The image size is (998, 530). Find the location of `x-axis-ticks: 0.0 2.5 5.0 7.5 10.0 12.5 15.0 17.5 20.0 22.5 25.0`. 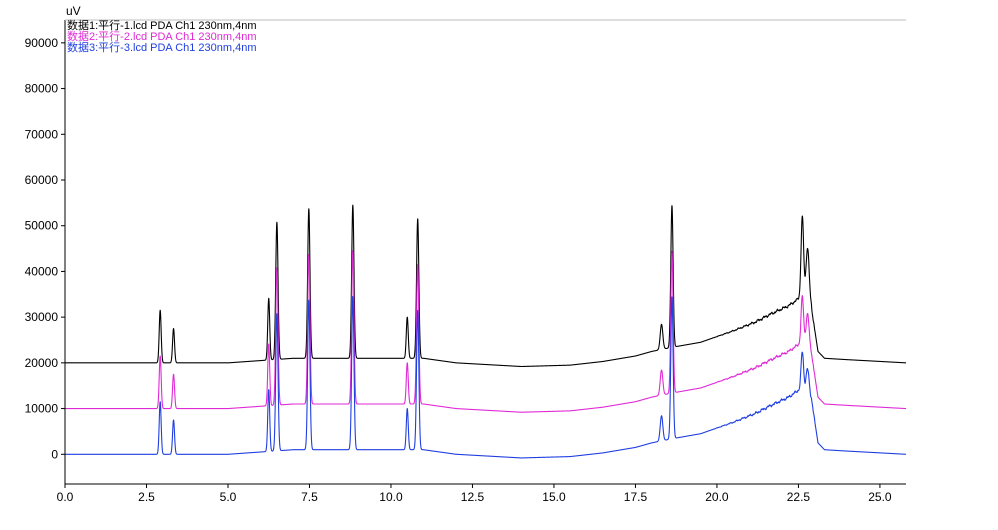

x-axis-ticks: 0.0 2.5 5.0 7.5 10.0 12.5 15.0 17.5 20.0 22.5 25.0 is located at coordinates (474, 494).